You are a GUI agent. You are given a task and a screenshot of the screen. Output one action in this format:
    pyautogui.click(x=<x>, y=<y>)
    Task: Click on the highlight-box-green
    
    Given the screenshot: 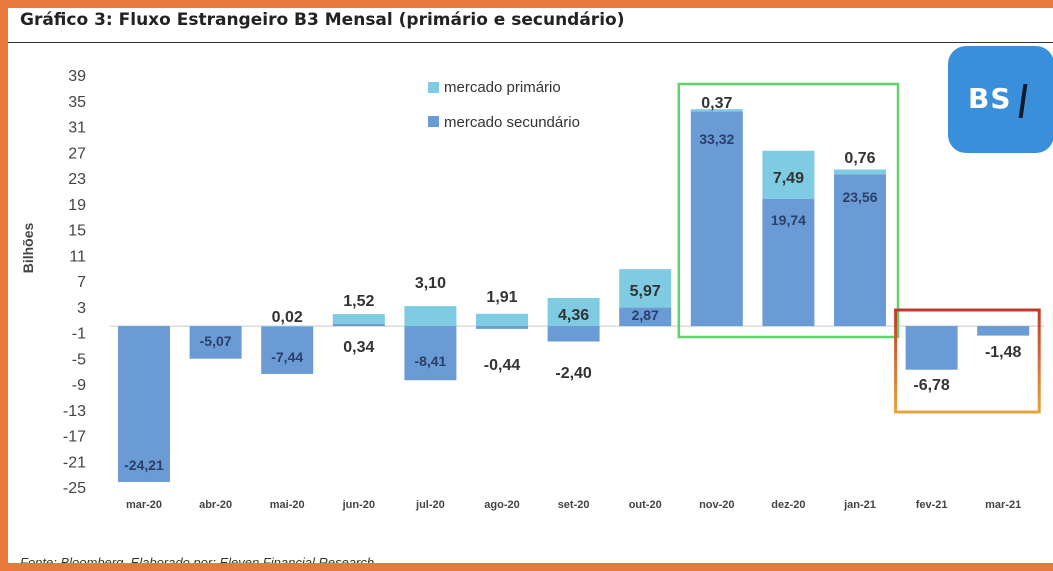 What is the action you would take?
    pyautogui.click(x=788, y=210)
    